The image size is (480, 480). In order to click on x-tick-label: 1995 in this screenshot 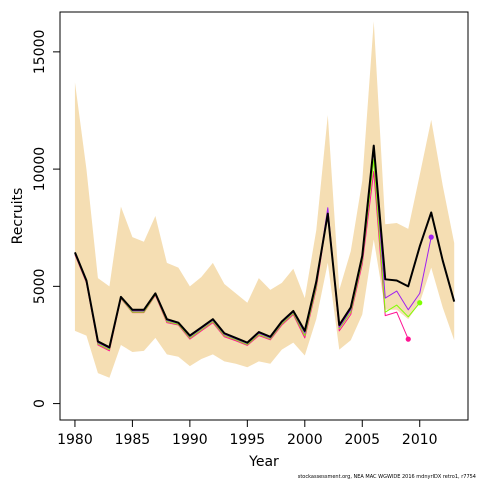, I will do `click(248, 440)`.